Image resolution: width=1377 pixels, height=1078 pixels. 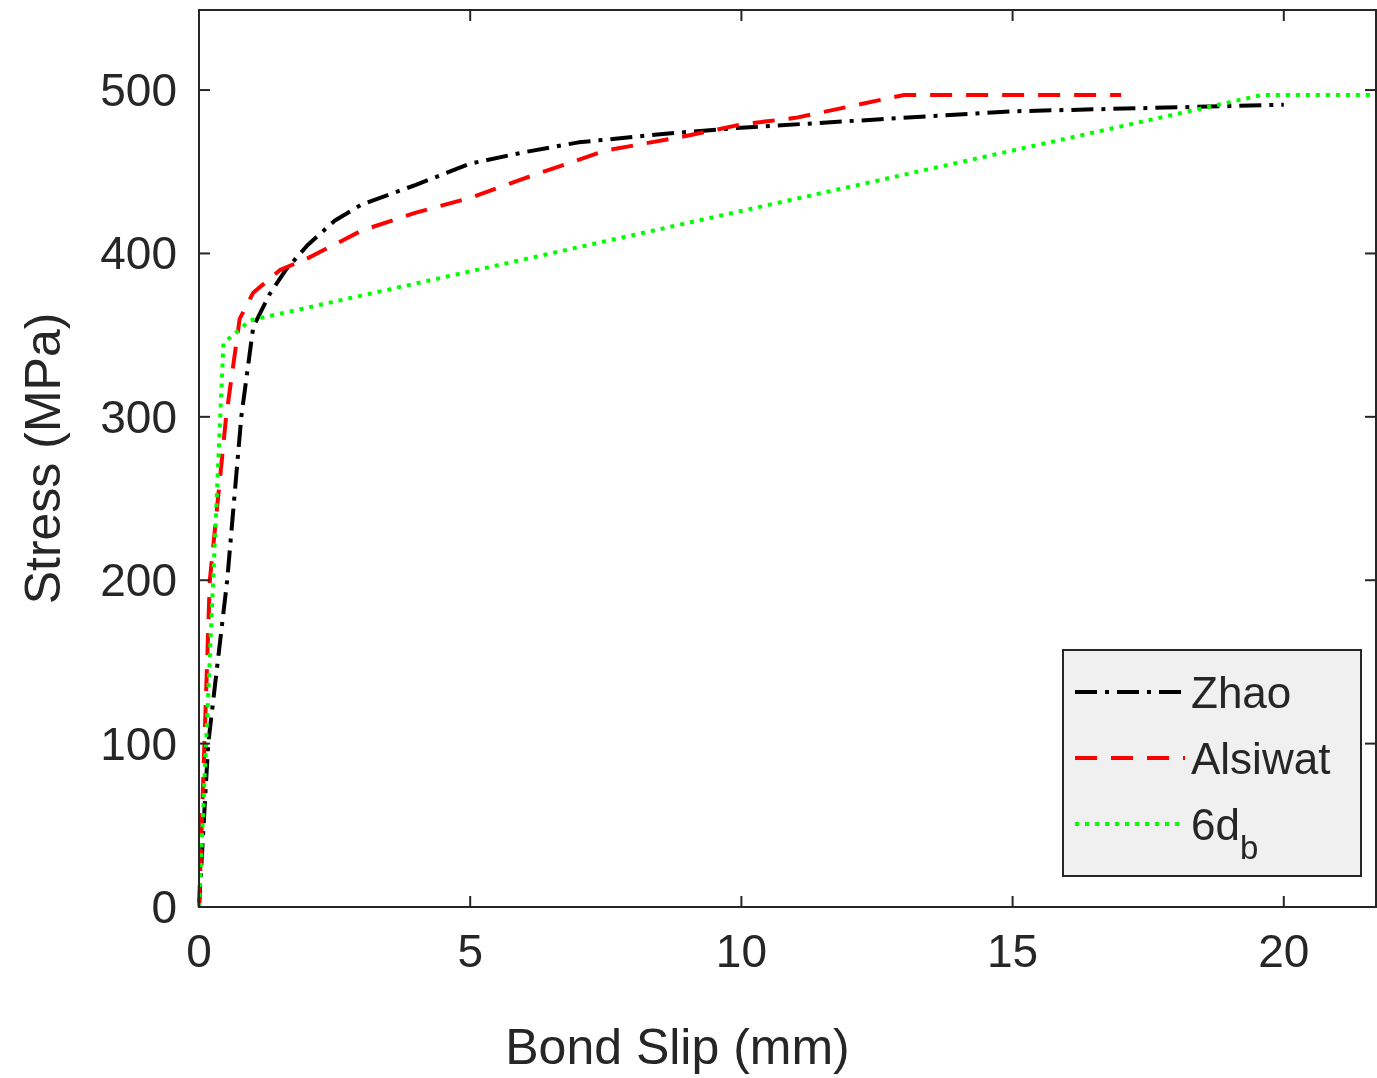 What do you see at coordinates (1261, 758) in the screenshot?
I see `legend-label: Alsiwat` at bounding box center [1261, 758].